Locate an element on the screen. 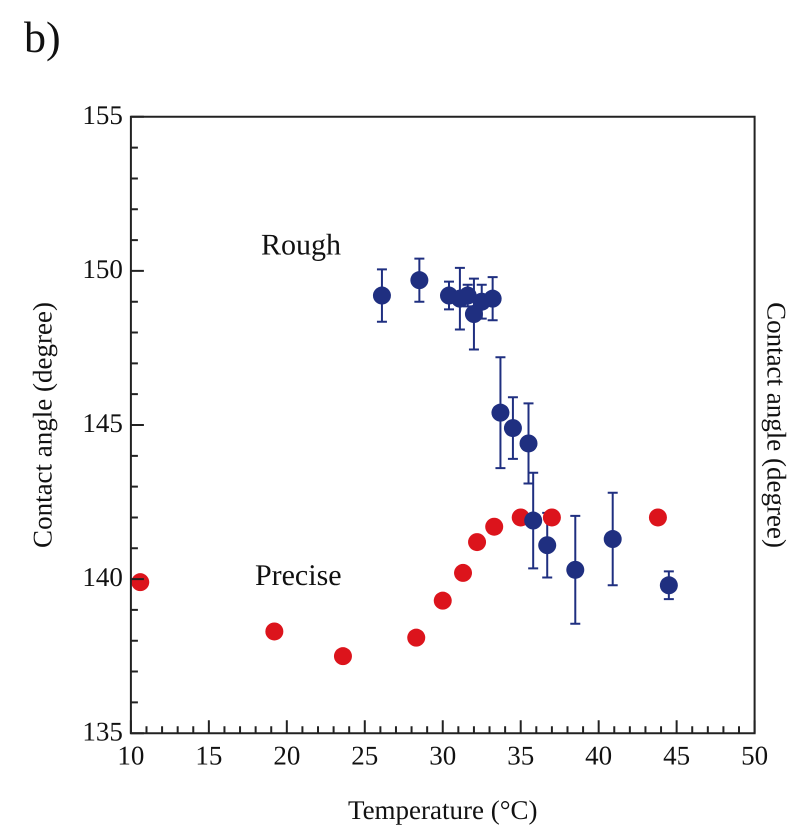  x-tick-label: 30 is located at coordinates (442, 755).